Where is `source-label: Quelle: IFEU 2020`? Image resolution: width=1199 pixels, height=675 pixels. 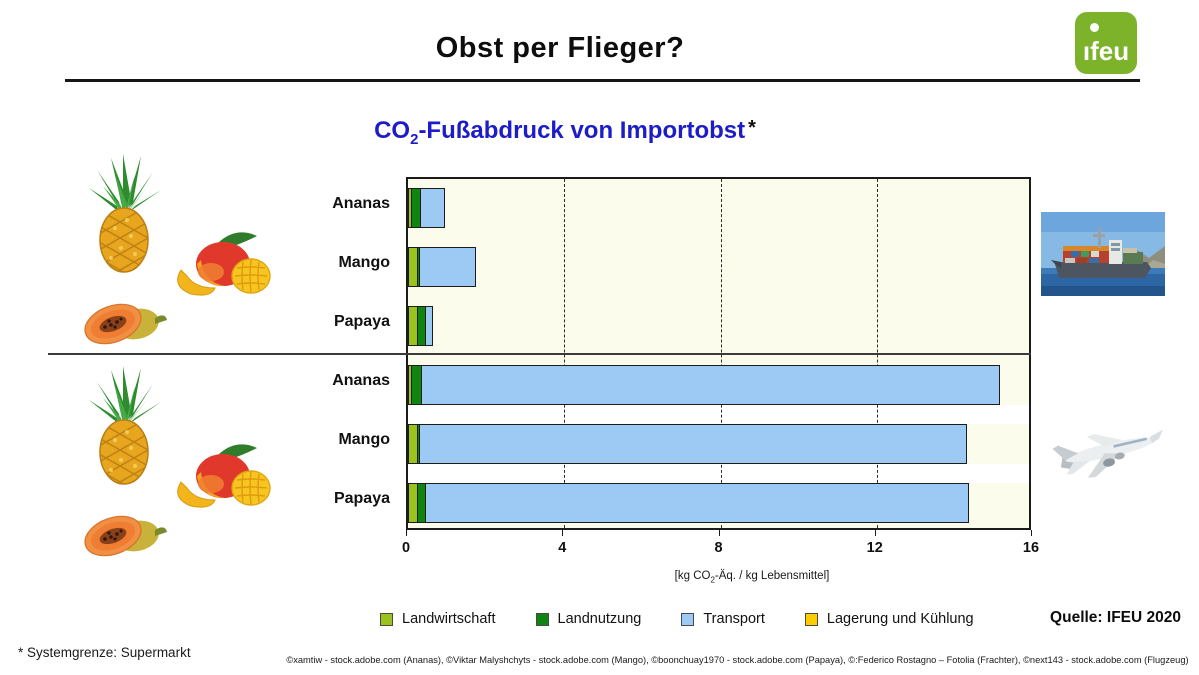
source-label: Quelle: IFEU 2020 is located at coordinates (1115, 617).